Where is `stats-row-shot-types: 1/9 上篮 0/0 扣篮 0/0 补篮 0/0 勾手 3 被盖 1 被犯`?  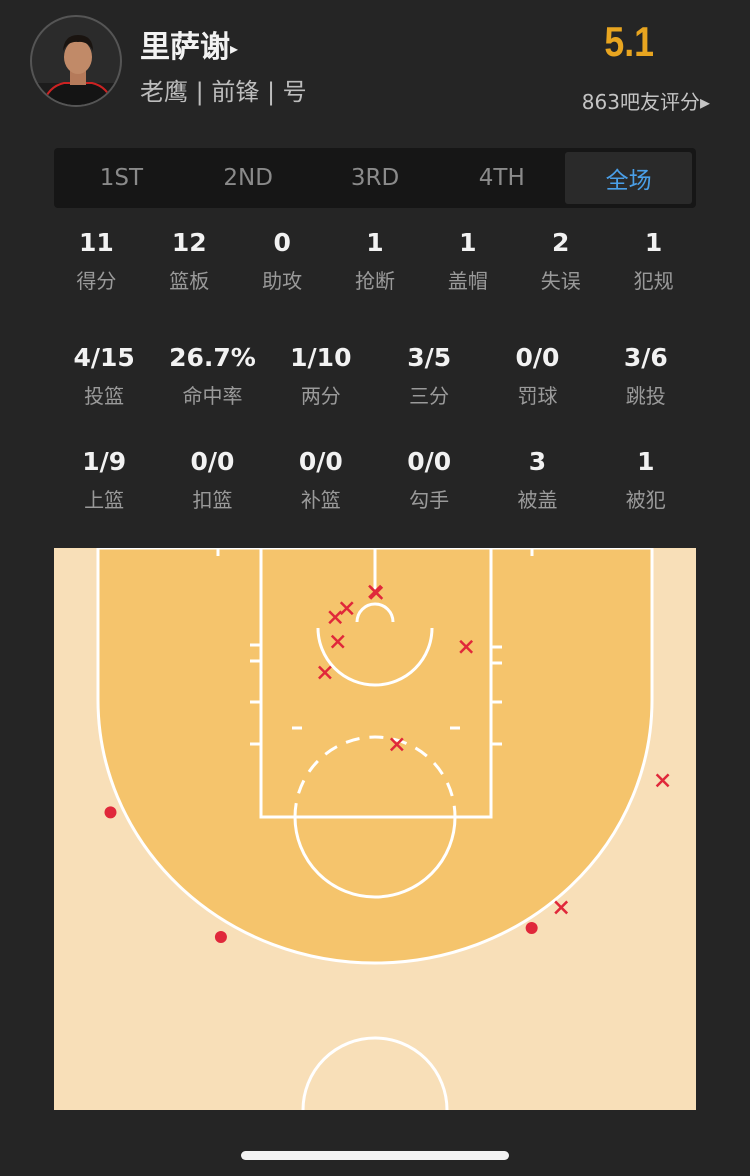
stats-row-shot-types: 1/9 上篮 0/0 扣篮 0/0 补篮 0/0 勾手 3 被盖 1 被犯 is located at coordinates (375, 480).